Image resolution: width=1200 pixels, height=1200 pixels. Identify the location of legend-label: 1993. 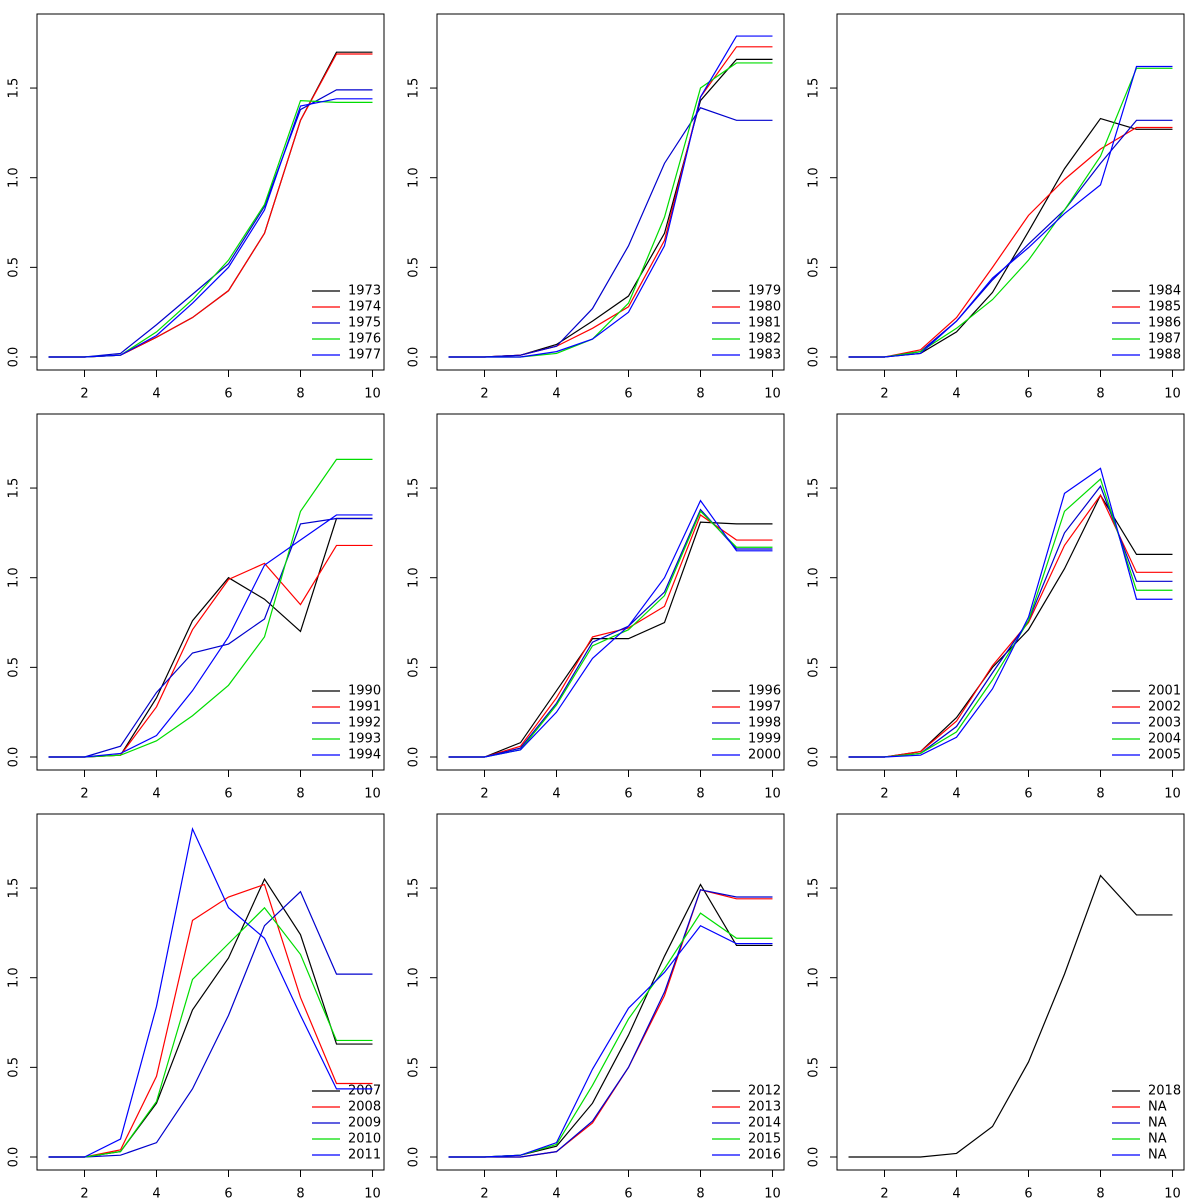
(364, 739).